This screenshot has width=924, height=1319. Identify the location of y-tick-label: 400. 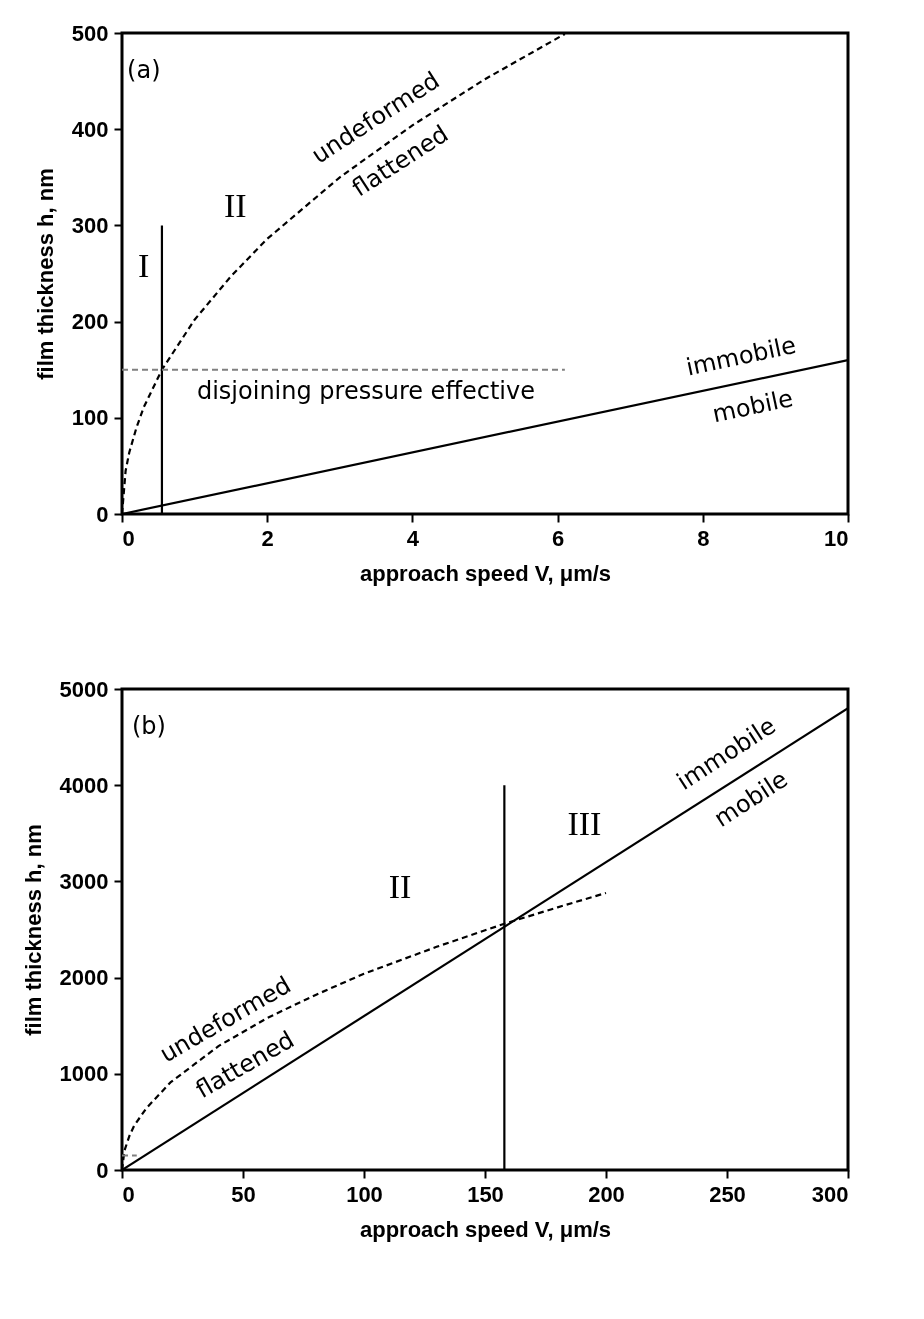
(90, 129).